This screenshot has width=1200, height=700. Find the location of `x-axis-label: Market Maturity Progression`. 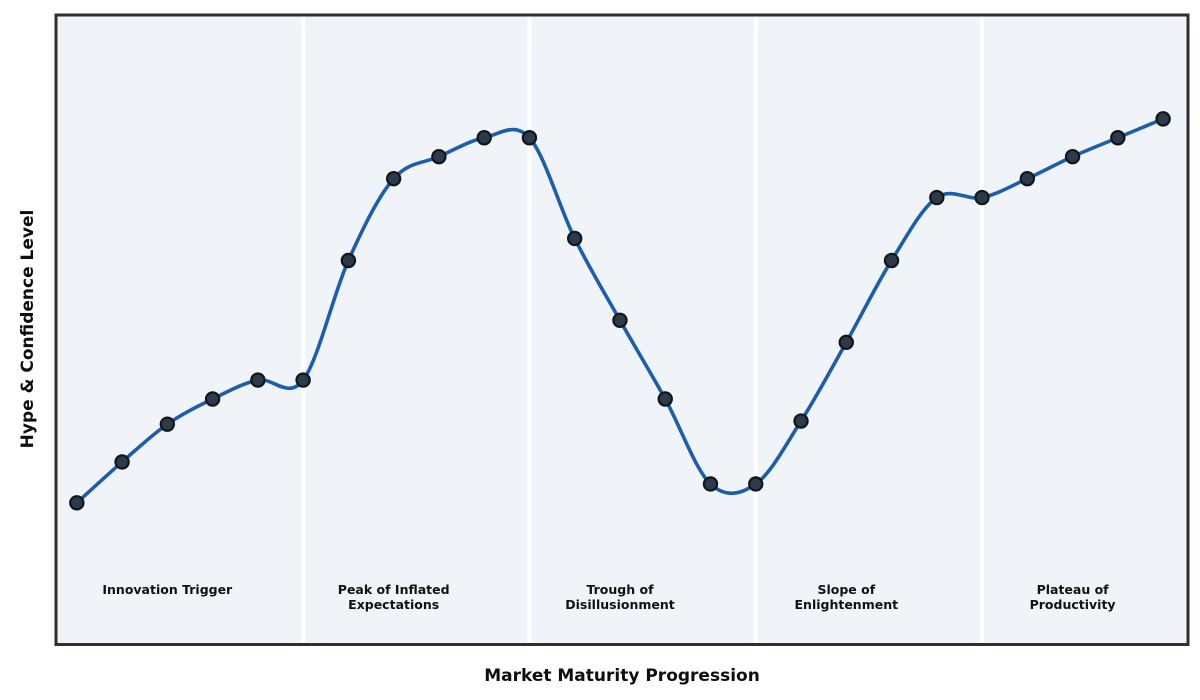

x-axis-label: Market Maturity Progression is located at coordinates (622, 676).